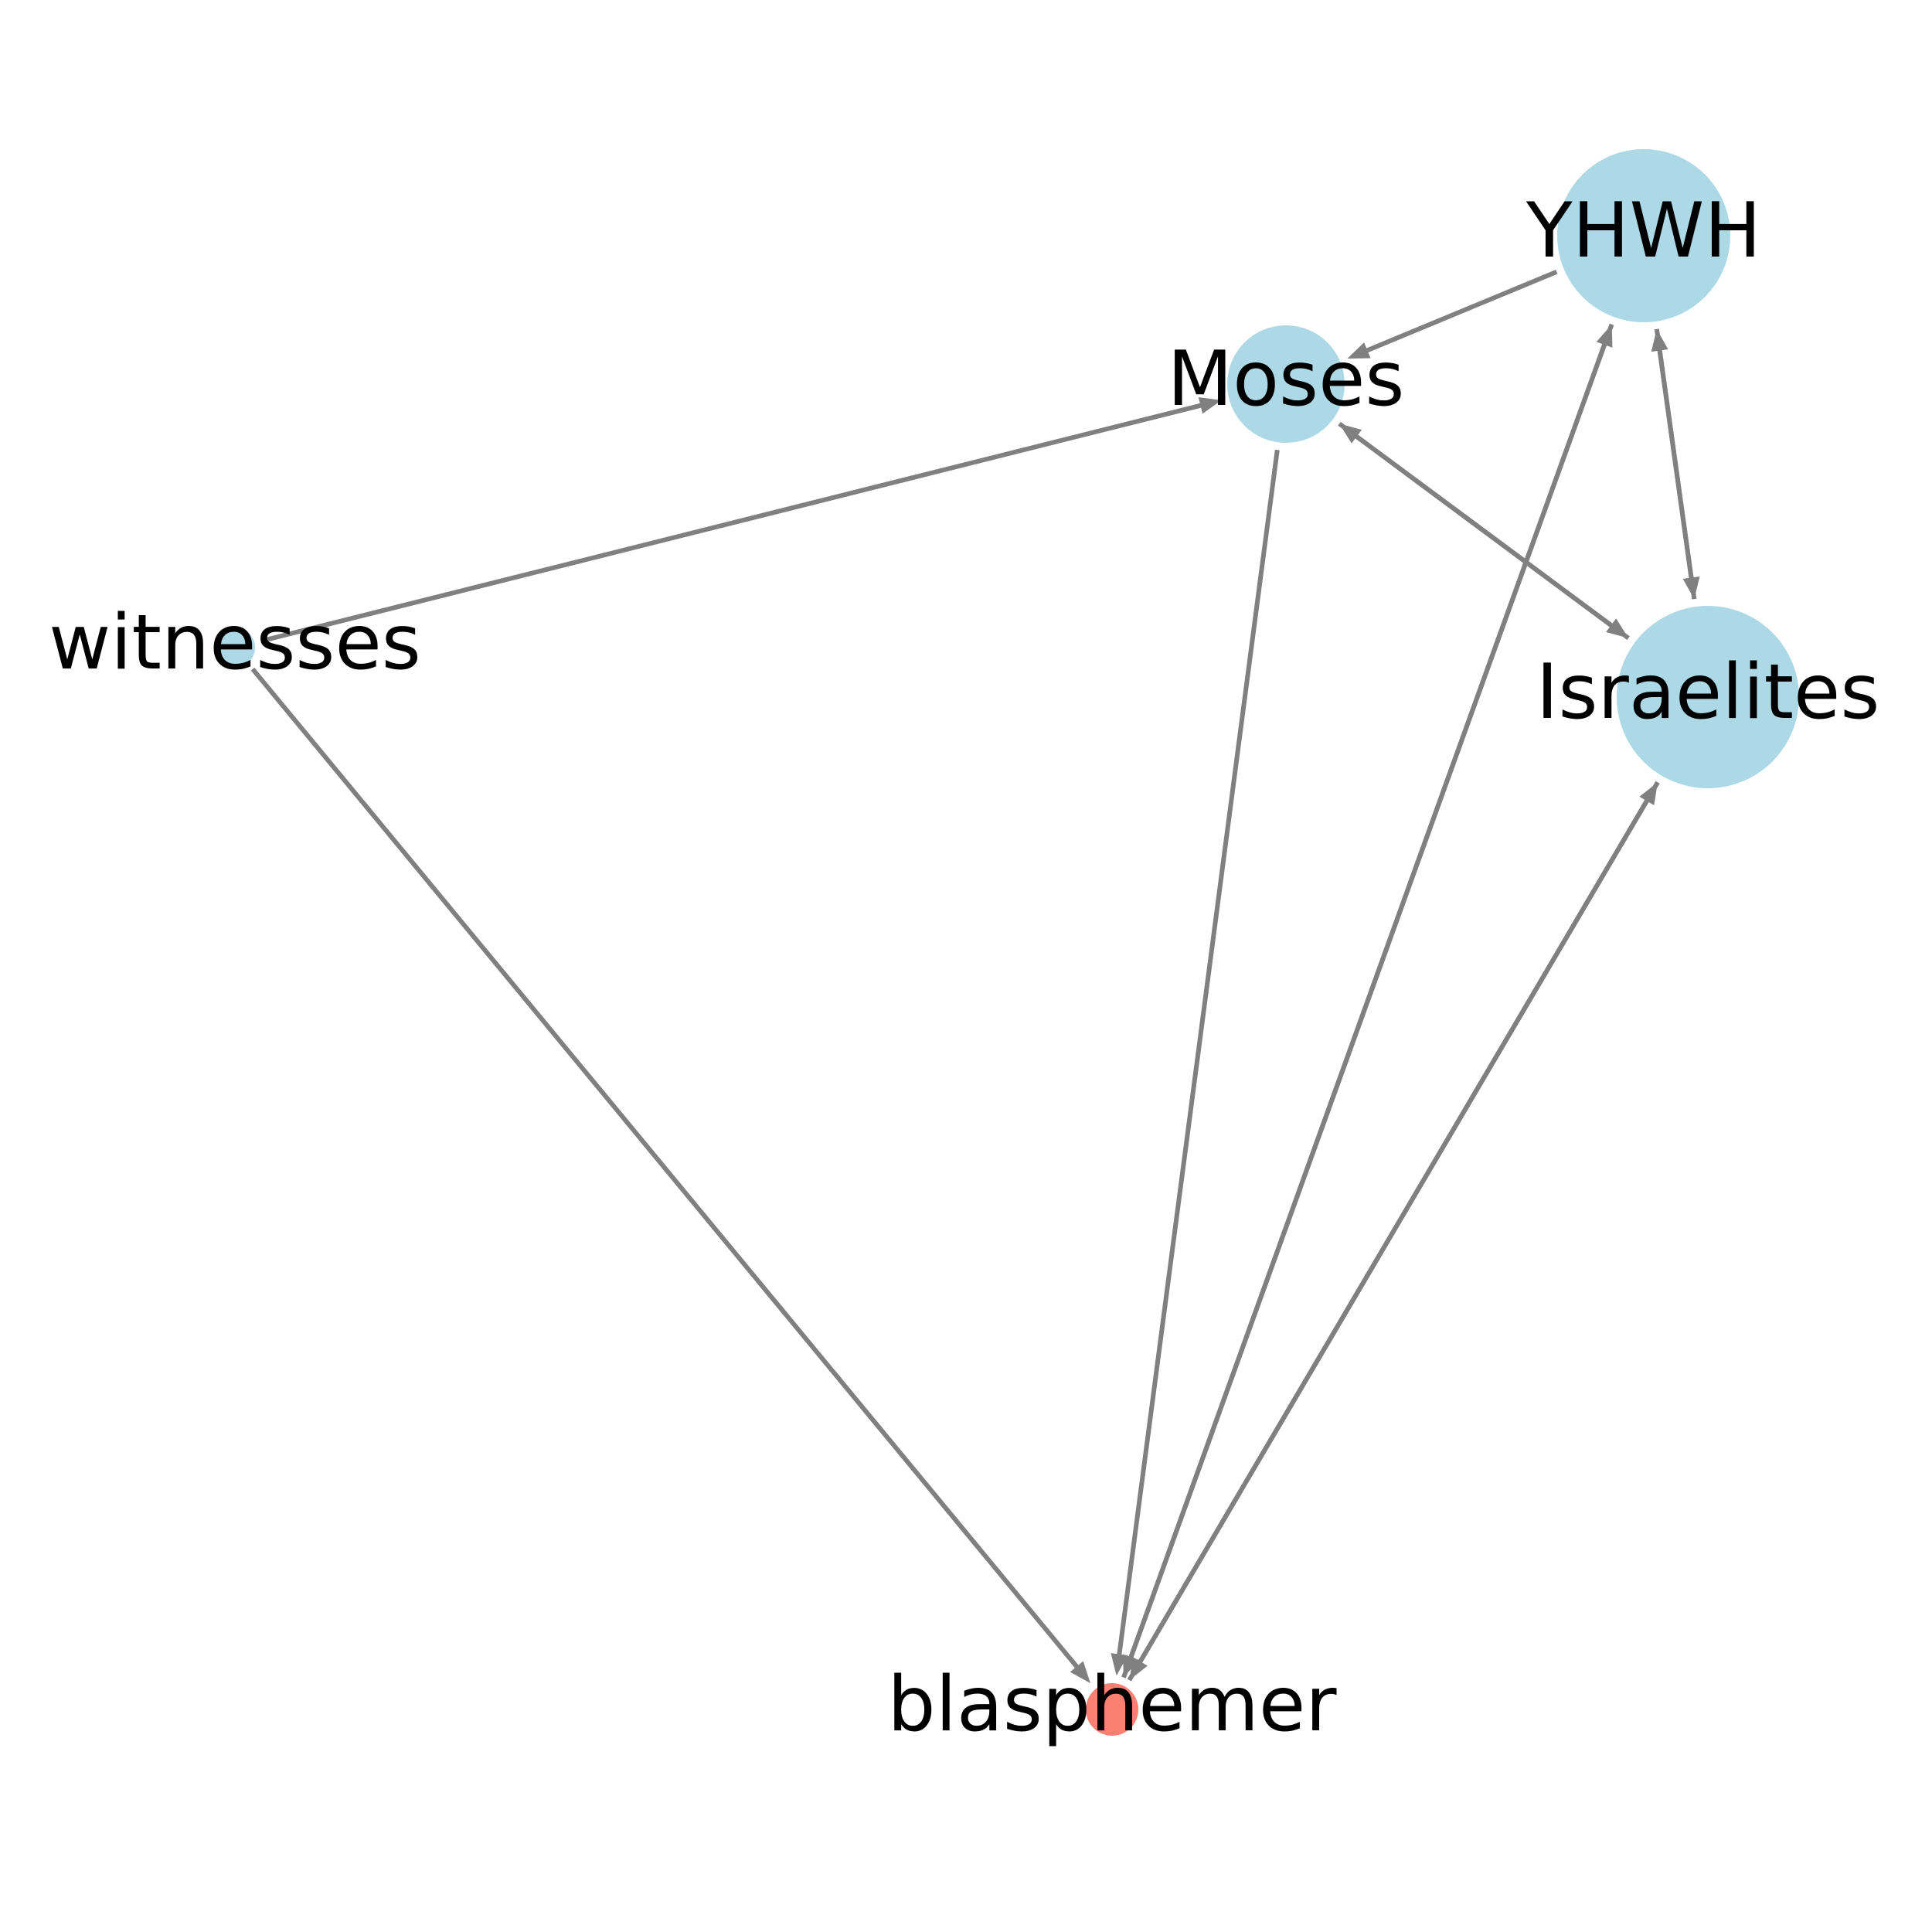 The image size is (1932, 1932). Describe the element at coordinates (1708, 692) in the screenshot. I see `node-label-israelites: Israelites` at that location.